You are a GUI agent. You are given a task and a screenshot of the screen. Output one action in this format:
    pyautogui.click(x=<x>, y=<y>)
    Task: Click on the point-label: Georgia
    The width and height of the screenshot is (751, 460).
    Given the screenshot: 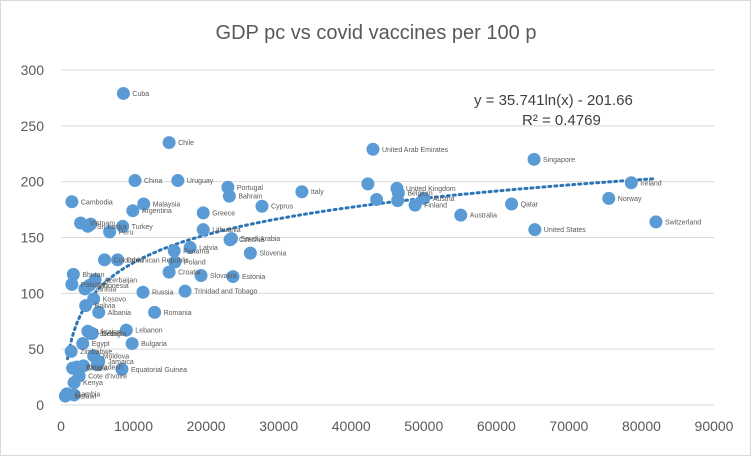 What is the action you would take?
    pyautogui.click(x=113, y=334)
    